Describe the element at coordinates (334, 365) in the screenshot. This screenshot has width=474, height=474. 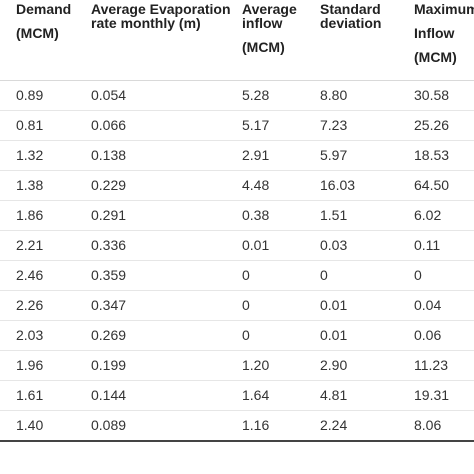
I see `cell-std: 2.90` at that location.